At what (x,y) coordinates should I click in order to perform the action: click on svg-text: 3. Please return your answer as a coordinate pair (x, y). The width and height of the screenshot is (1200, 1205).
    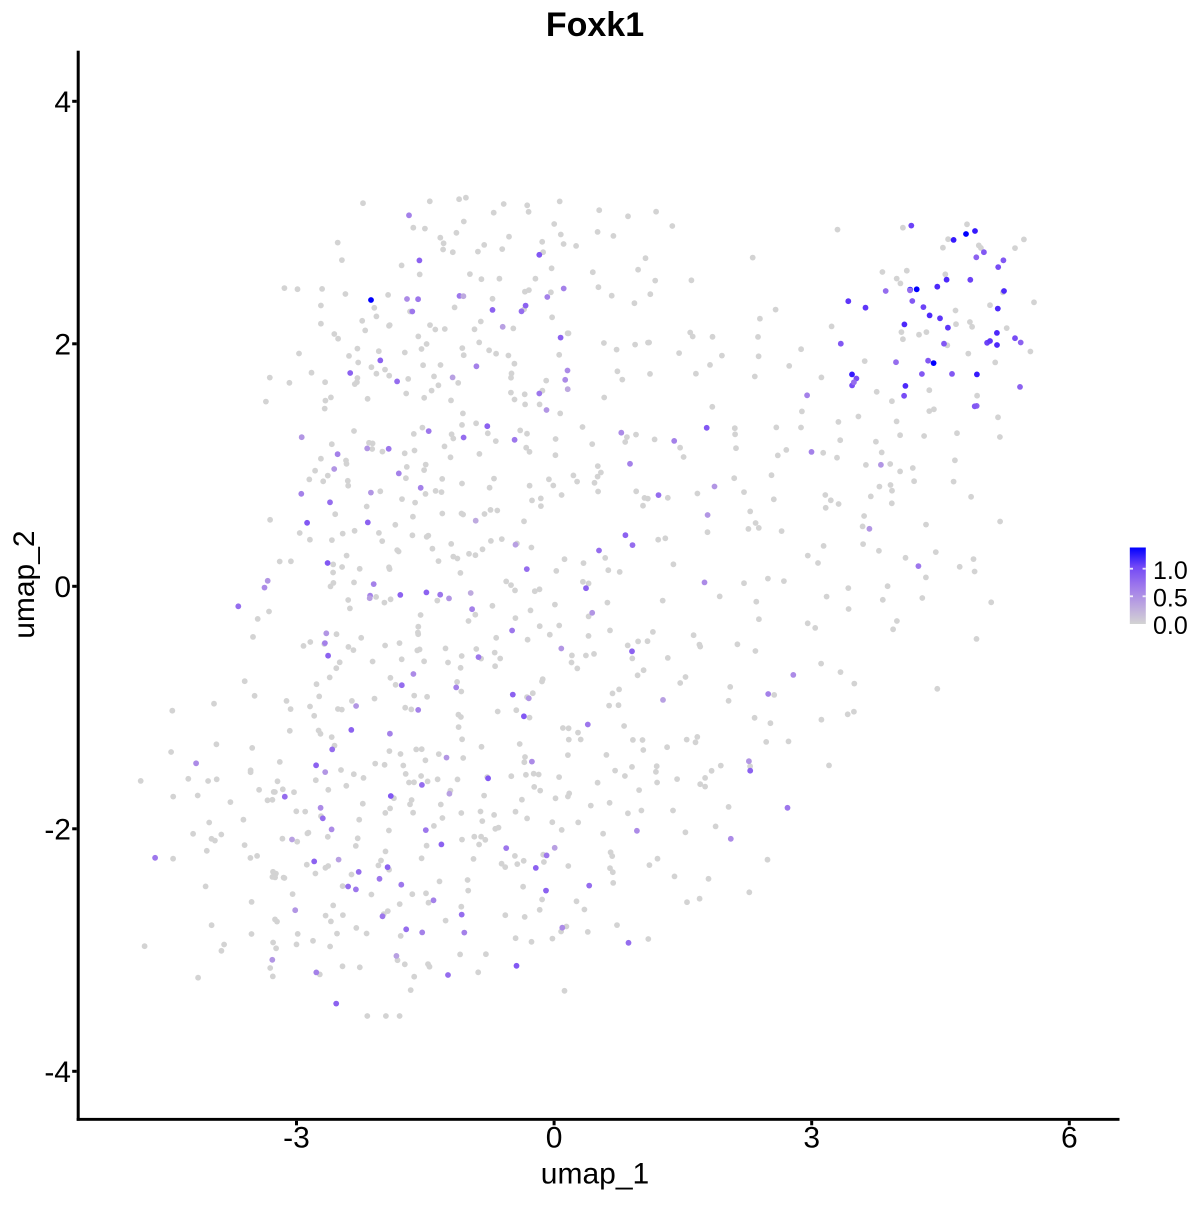
    Looking at the image, I should click on (811, 1137).